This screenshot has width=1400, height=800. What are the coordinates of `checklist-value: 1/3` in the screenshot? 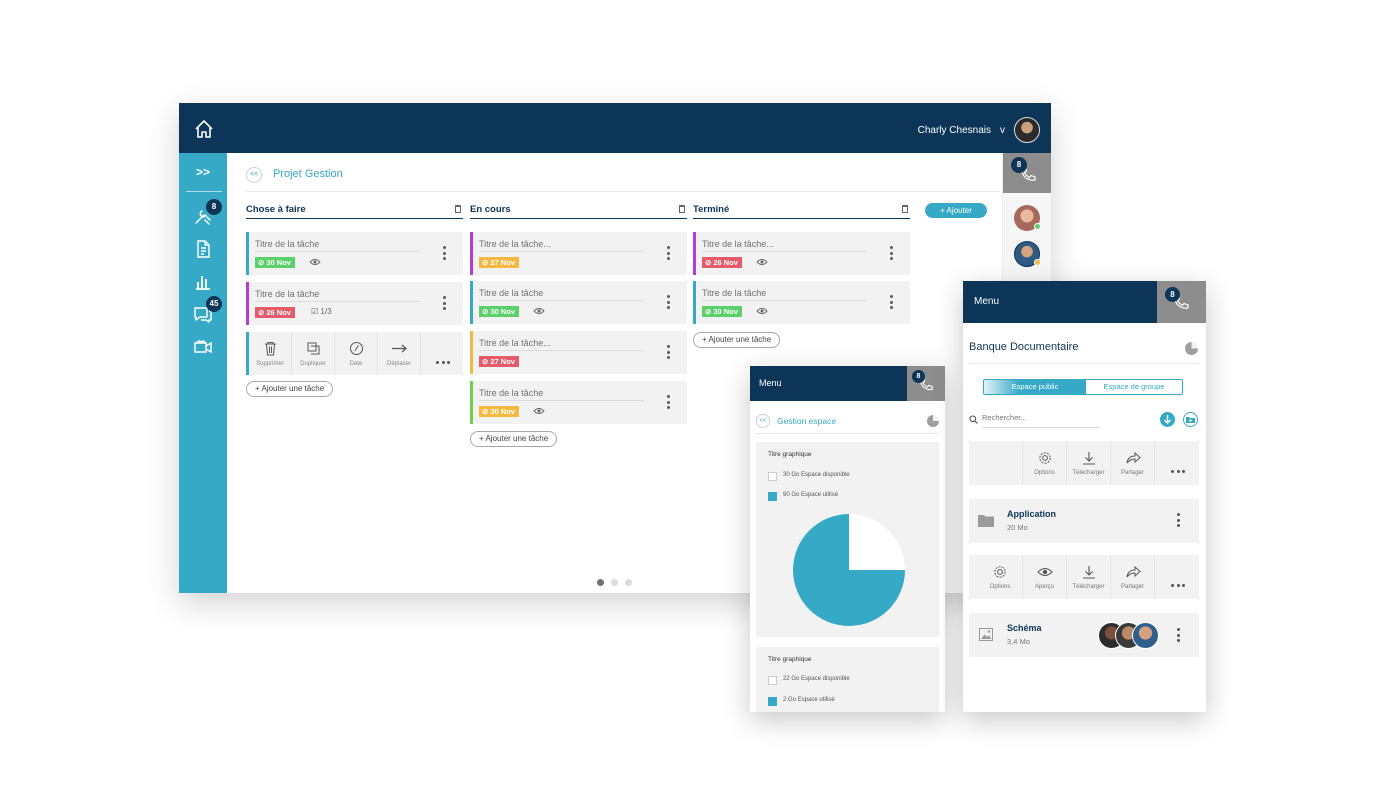 It's located at (326, 311).